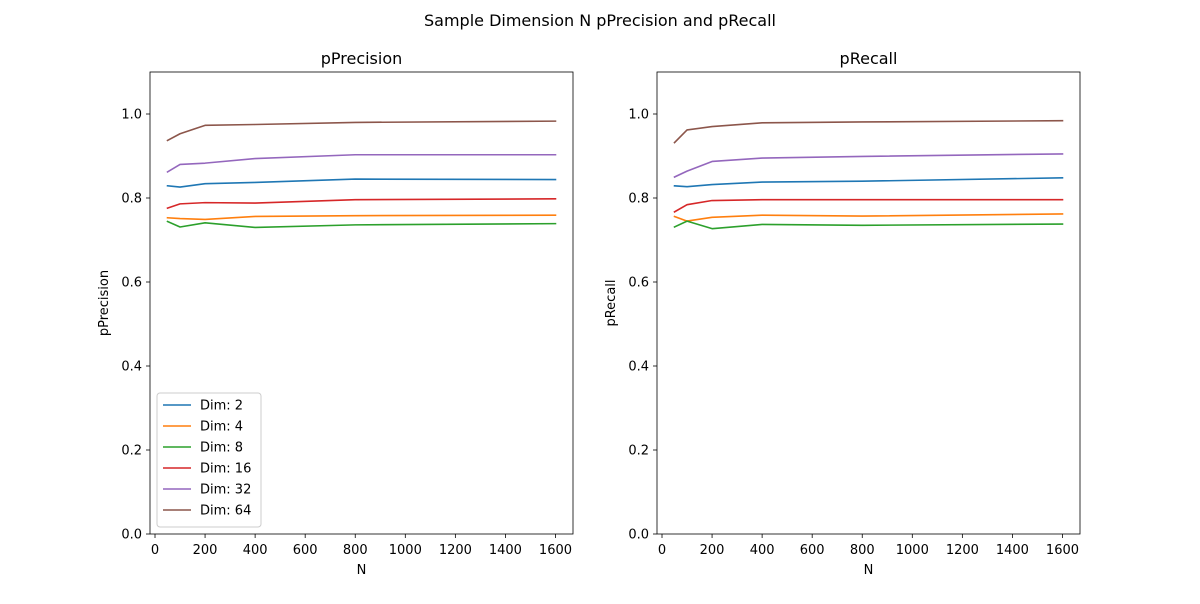 This screenshot has width=1200, height=604. What do you see at coordinates (362, 58) in the screenshot?
I see `chart-title: pPrecision` at bounding box center [362, 58].